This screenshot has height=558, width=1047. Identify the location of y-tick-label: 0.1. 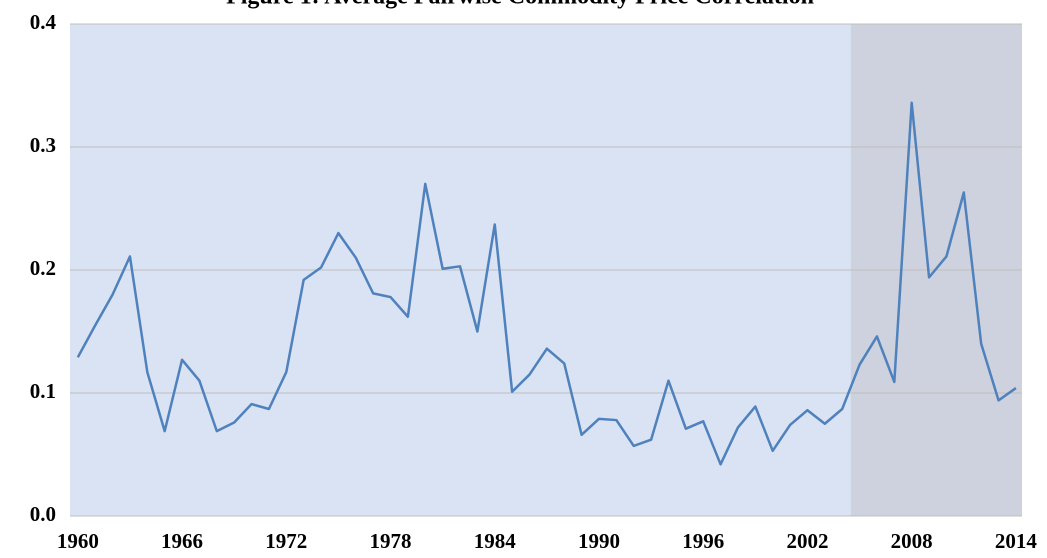
(43, 391).